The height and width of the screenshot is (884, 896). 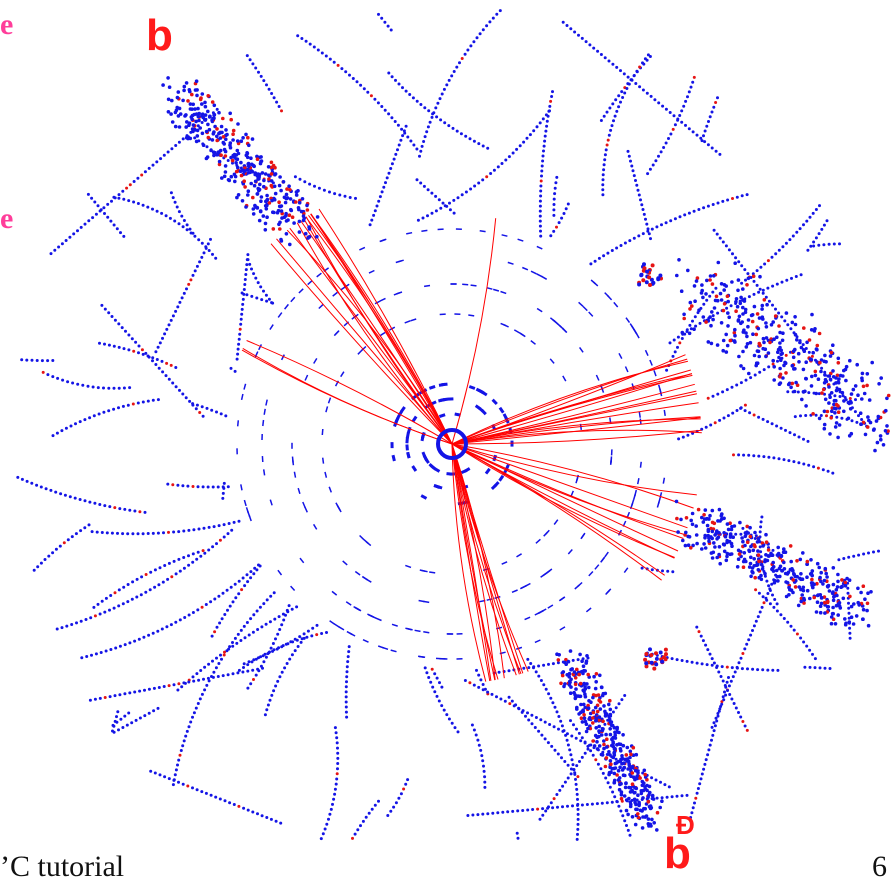 I want to click on beam-pipe, so click(x=452, y=444).